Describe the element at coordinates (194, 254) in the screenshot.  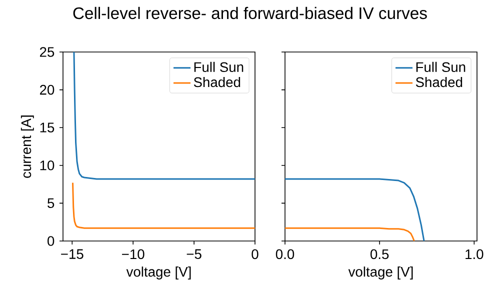
I see `x-tick-label: −5` at that location.